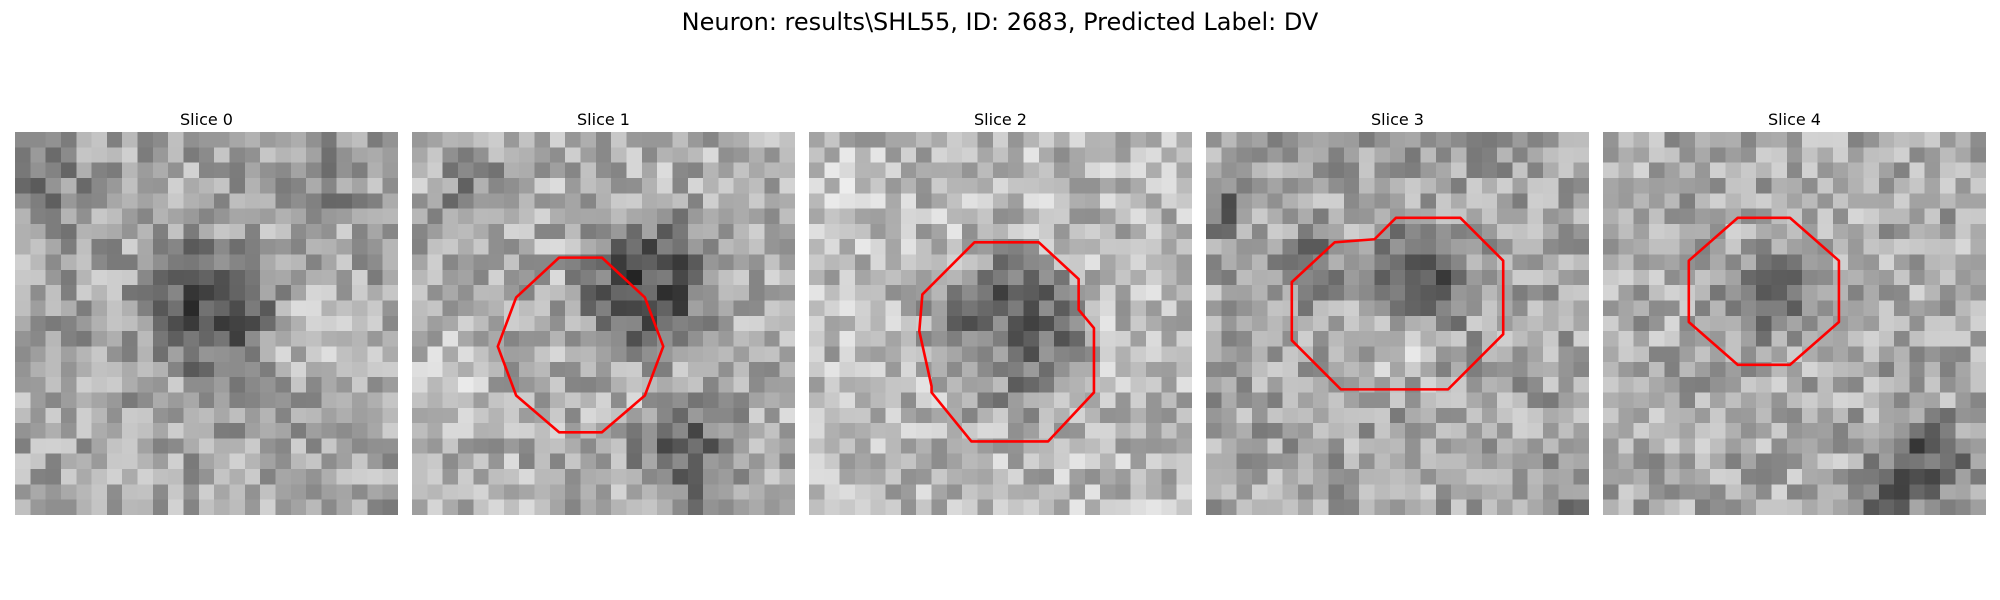  I want to click on slice-panel-3: Slice 3, so click(1397, 311).